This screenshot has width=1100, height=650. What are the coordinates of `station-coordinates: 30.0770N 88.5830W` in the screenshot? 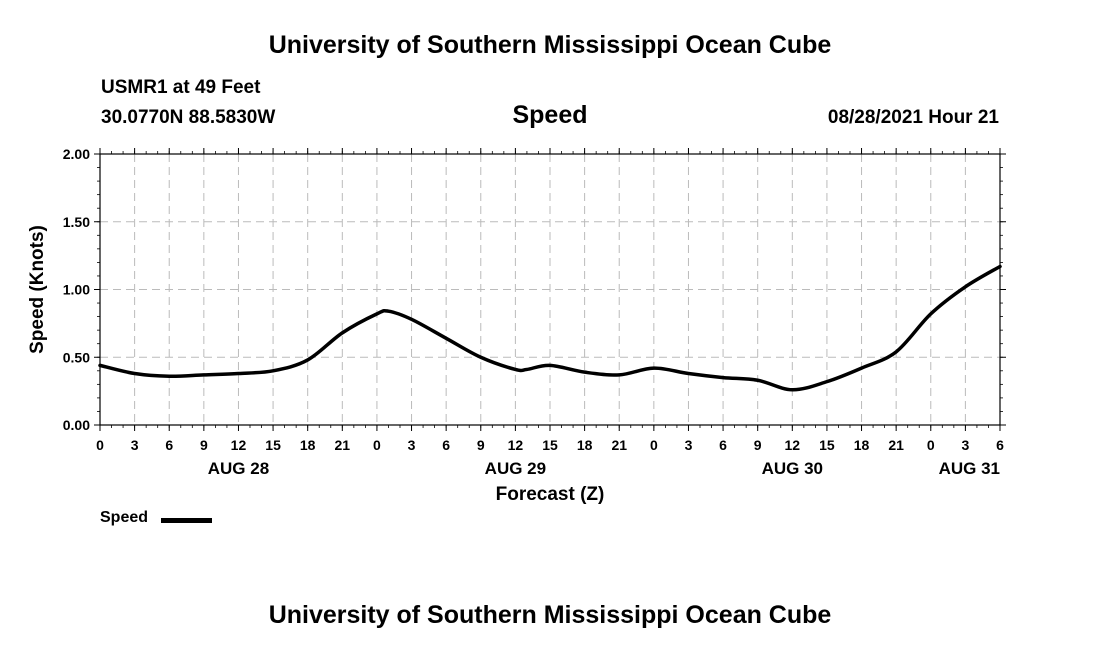 It's located at (188, 117).